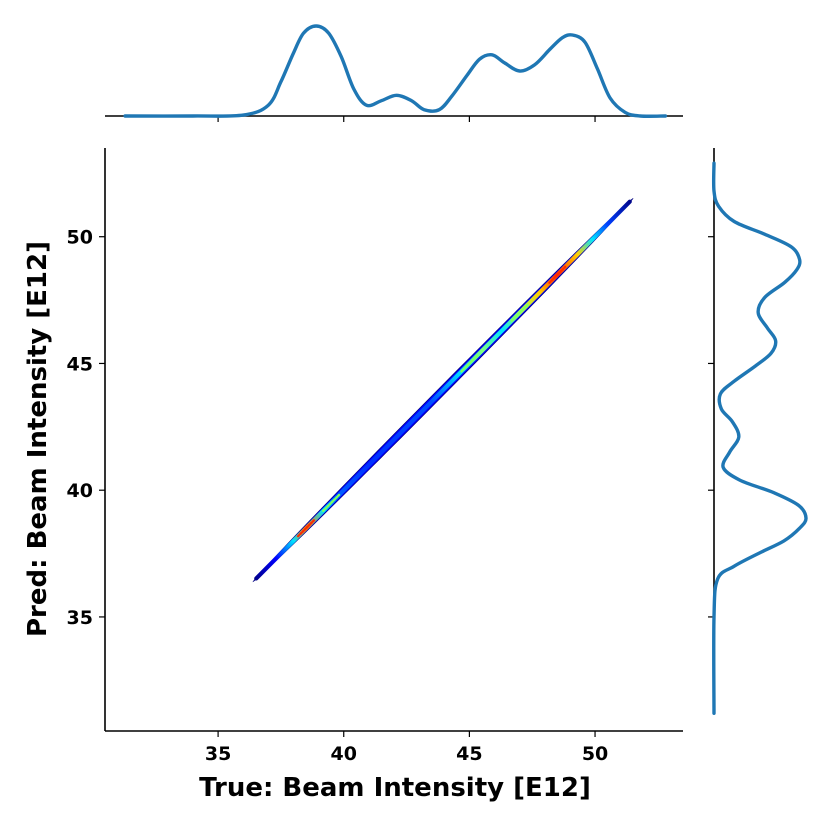  I want to click on x-axis-ticks: 35 40 45 50, so click(406, 748).